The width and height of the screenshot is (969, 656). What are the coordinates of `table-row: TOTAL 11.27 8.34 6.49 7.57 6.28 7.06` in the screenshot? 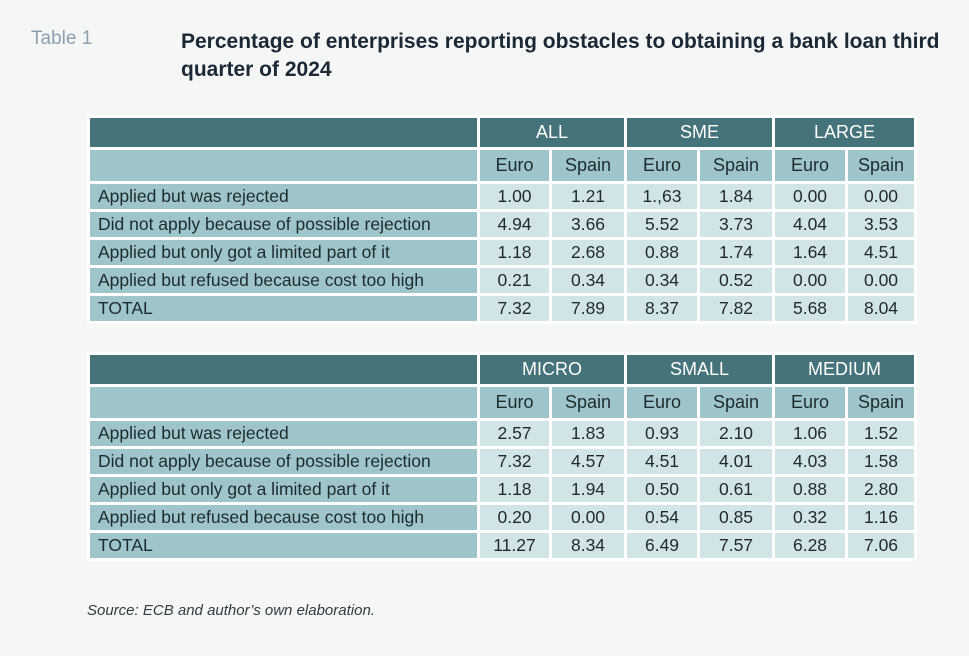 It's located at (502, 545).